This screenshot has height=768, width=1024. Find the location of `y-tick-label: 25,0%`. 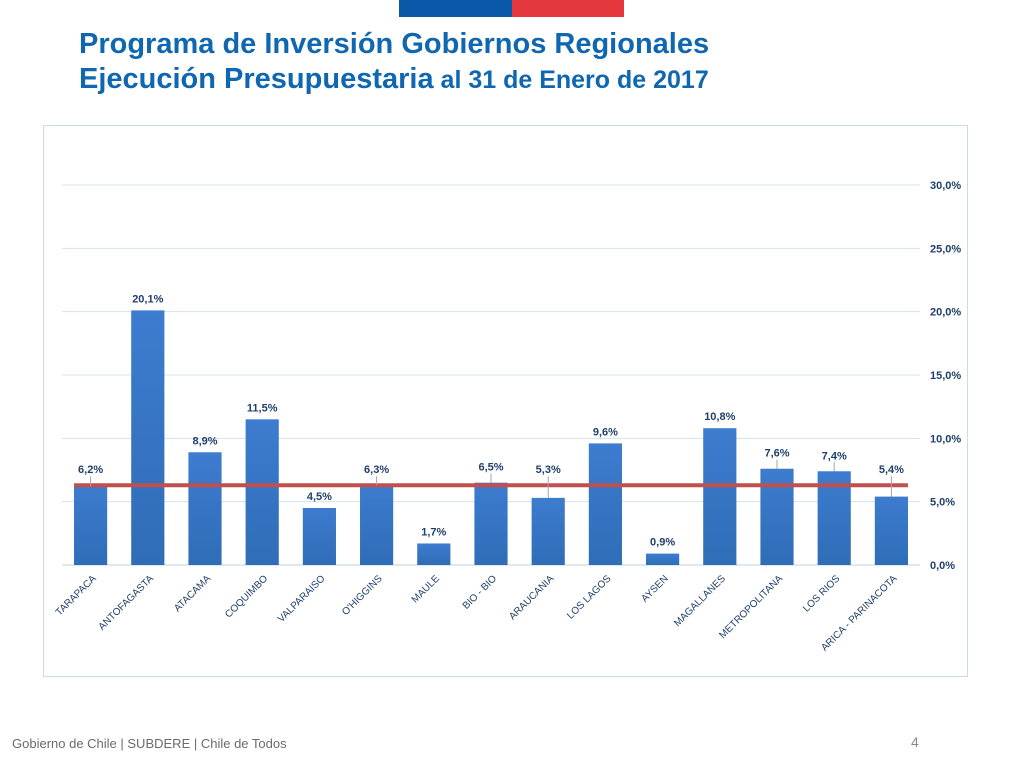

y-tick-label: 25,0% is located at coordinates (945, 249).